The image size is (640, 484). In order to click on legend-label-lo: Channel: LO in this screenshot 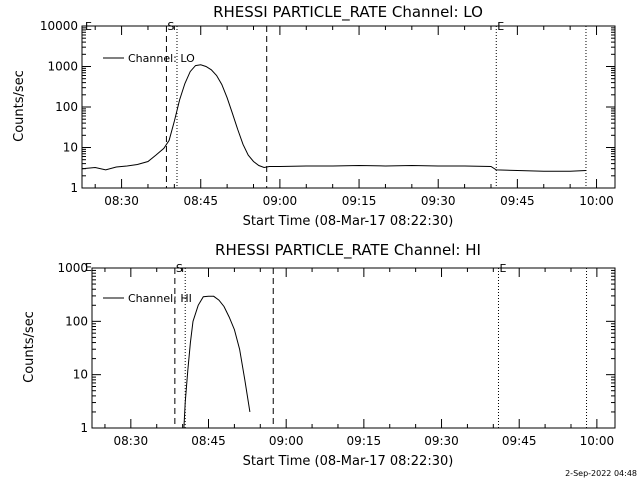, I will do `click(161, 58)`.